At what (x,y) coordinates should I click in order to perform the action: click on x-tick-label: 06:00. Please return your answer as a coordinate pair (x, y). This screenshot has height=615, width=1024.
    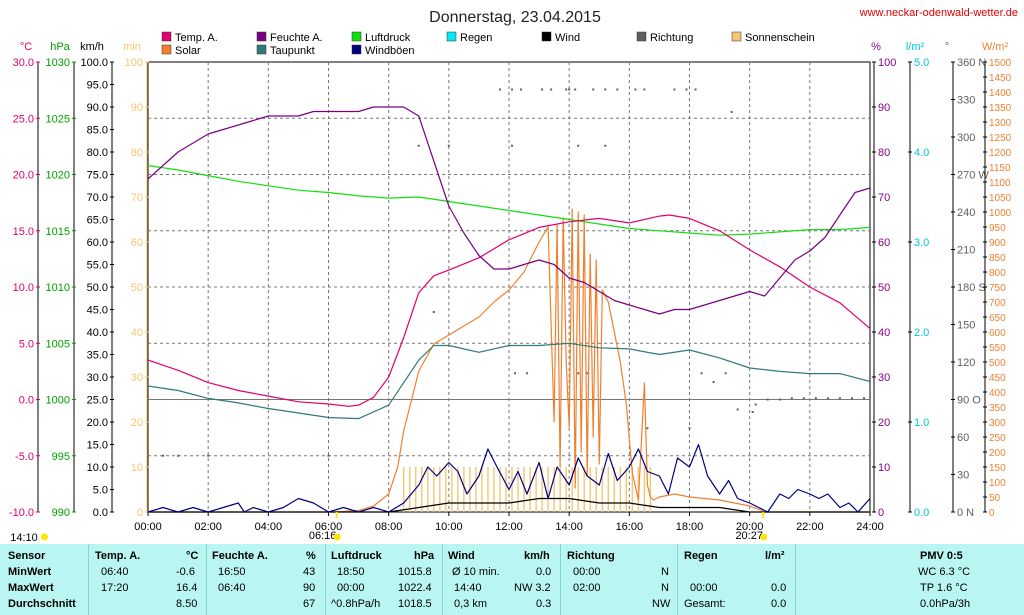
    Looking at the image, I should click on (329, 527).